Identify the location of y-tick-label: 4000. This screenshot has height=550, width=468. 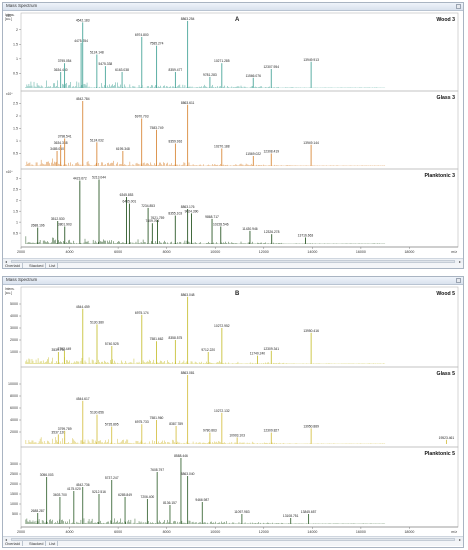
(14, 420).